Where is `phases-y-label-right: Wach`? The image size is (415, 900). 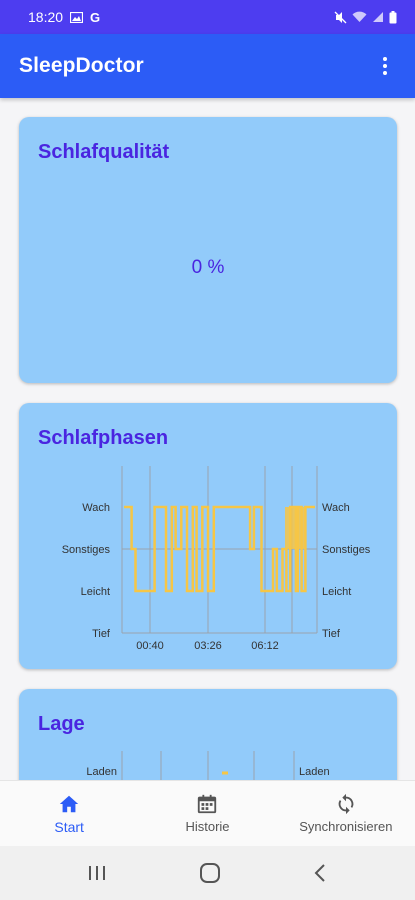 phases-y-label-right: Wach is located at coordinates (336, 508).